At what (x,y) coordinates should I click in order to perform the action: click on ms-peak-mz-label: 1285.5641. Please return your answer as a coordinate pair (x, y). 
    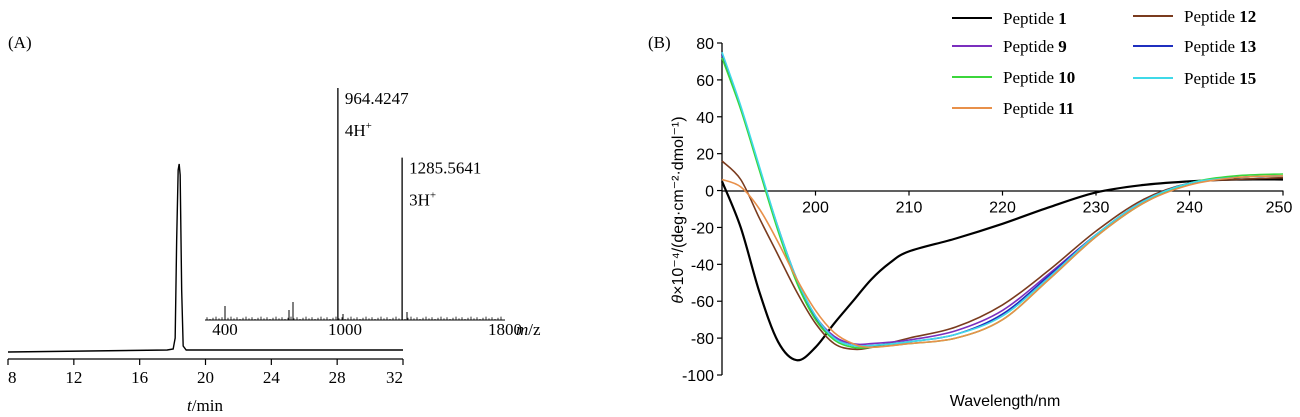
    Looking at the image, I should click on (445, 168).